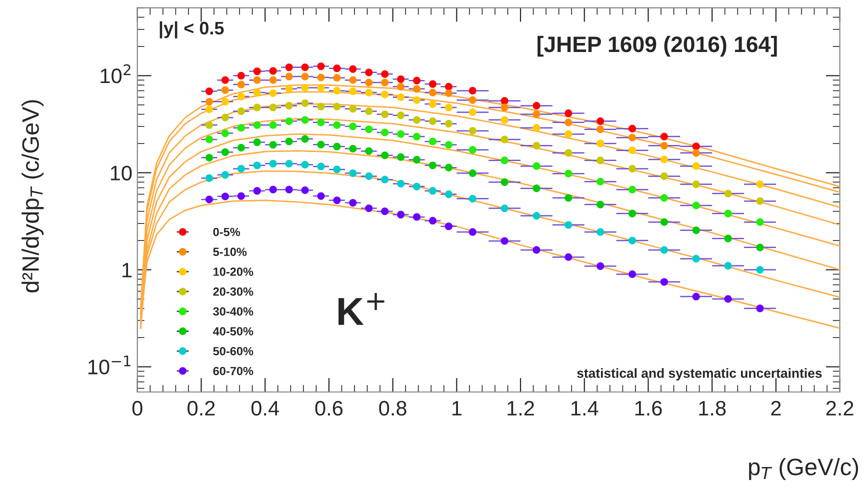  I want to click on legend-label: 20-30%, so click(233, 291).